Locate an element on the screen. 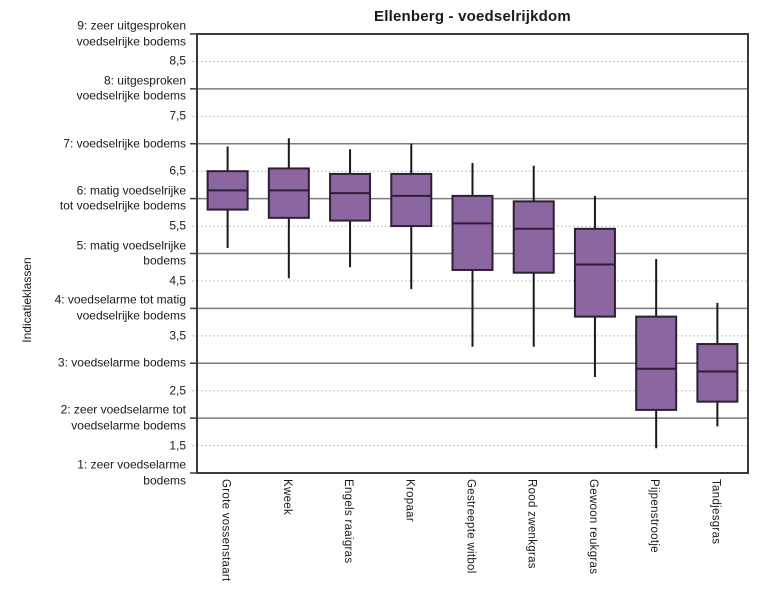 The width and height of the screenshot is (770, 600). y-axis-class-label: 3: voedselarme bodems is located at coordinates (121, 362).